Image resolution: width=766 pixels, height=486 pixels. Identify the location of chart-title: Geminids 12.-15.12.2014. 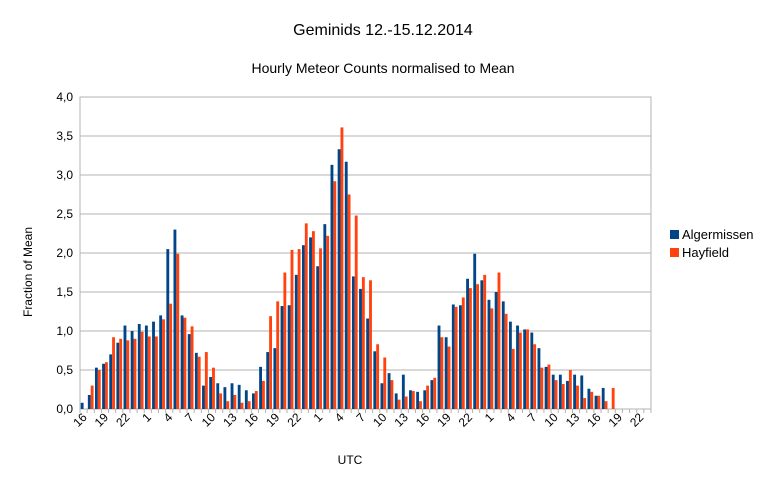
(383, 30).